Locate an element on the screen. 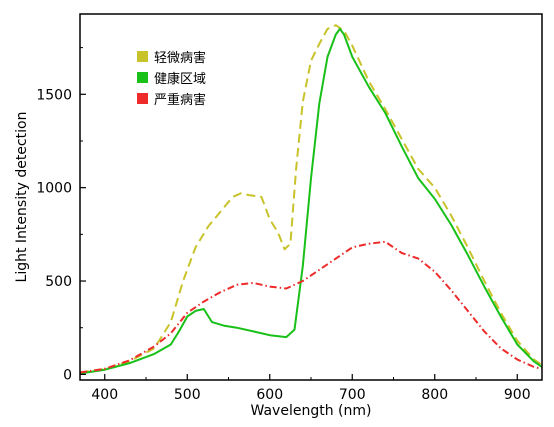 The height and width of the screenshot is (427, 554). x-tick-label: 700 is located at coordinates (352, 395).